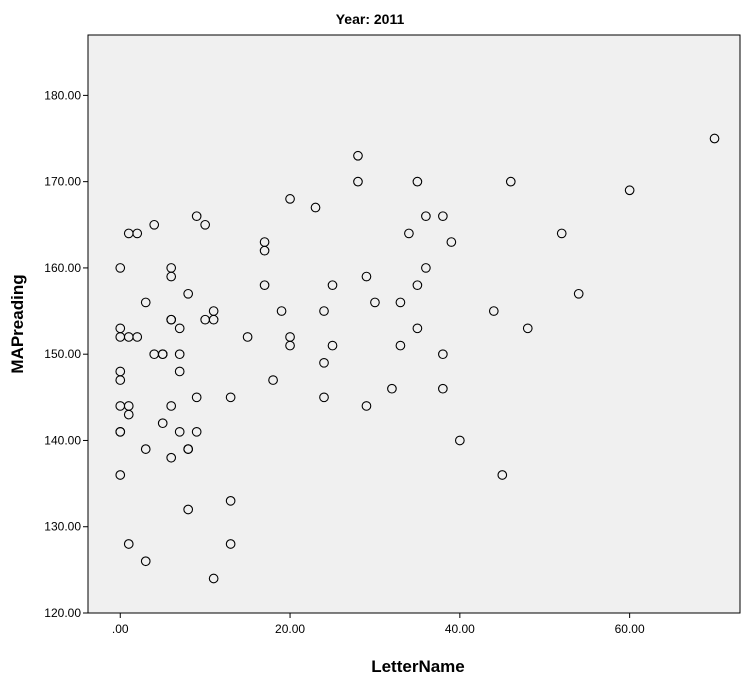 This screenshot has height=679, width=741. What do you see at coordinates (62, 527) in the screenshot?
I see `y-tick-label: 130.00` at bounding box center [62, 527].